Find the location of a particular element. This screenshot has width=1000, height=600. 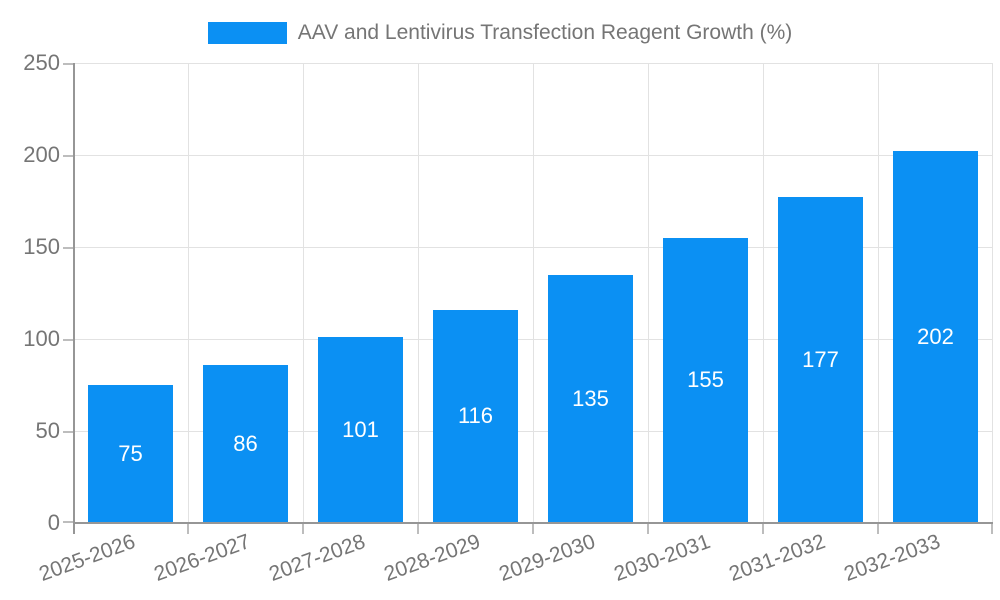

x-axis-tick-label: 2027-2028 is located at coordinates (317, 558).